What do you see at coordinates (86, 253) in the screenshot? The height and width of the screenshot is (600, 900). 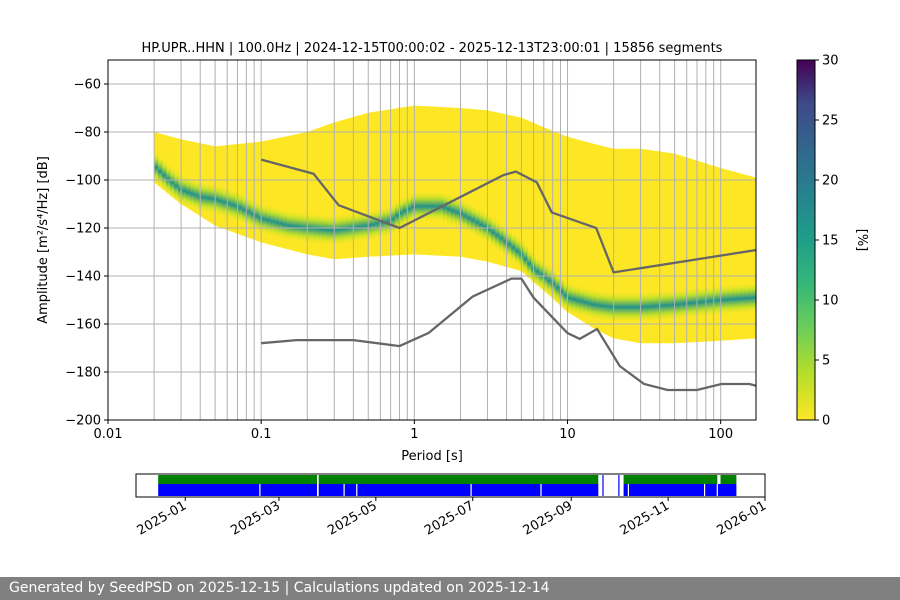 I see `y-axis-ticks: −200 −180 −160 −140 −120 −100 −80 −60` at bounding box center [86, 253].